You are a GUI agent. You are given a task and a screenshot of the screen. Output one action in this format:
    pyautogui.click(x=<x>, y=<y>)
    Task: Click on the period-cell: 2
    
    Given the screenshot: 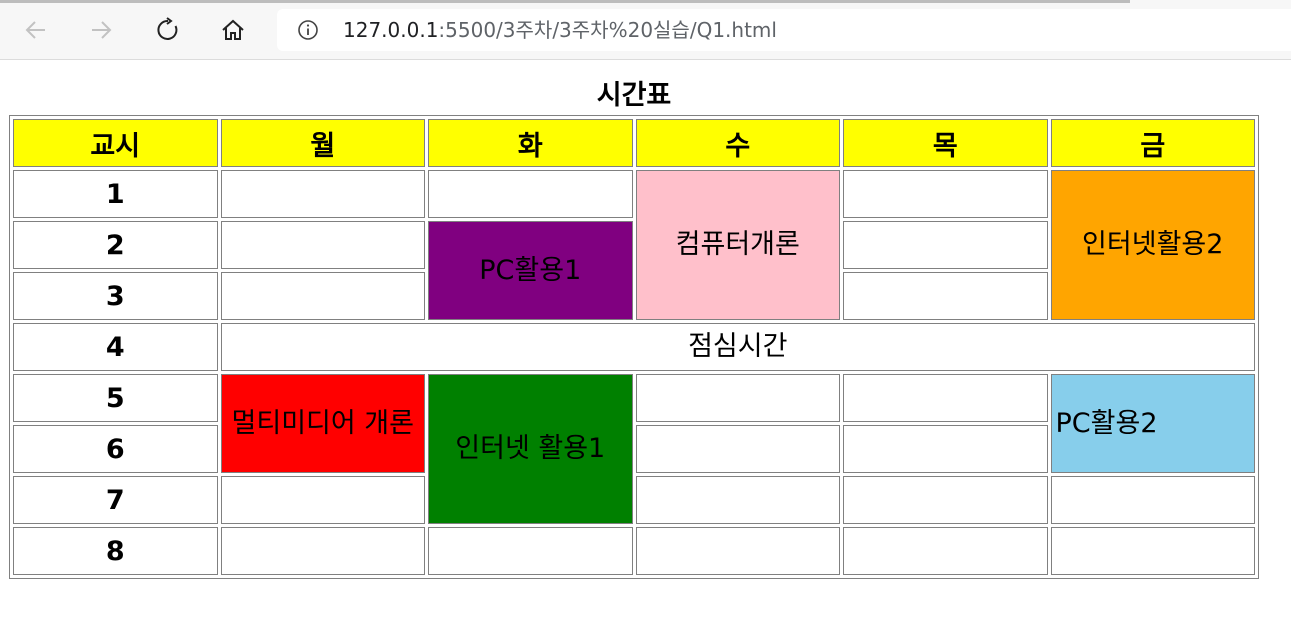 What is the action you would take?
    pyautogui.click(x=115, y=245)
    